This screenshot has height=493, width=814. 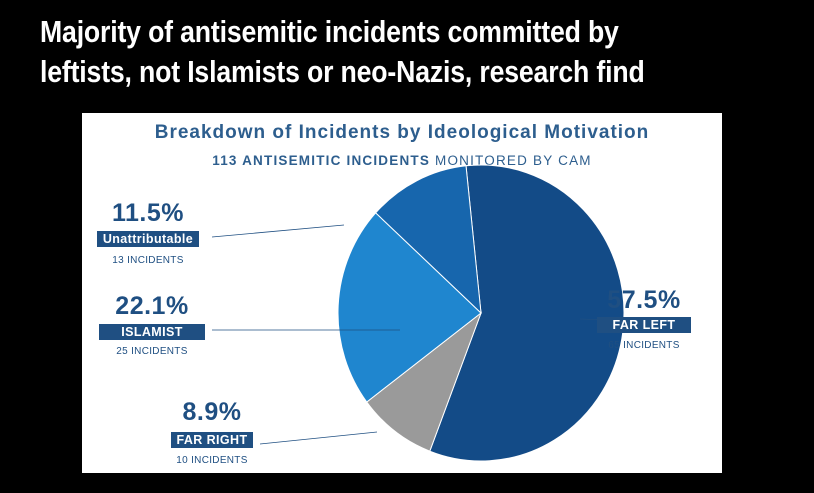 What do you see at coordinates (152, 332) in the screenshot?
I see `slice-name-islamist: ISLAMIST` at bounding box center [152, 332].